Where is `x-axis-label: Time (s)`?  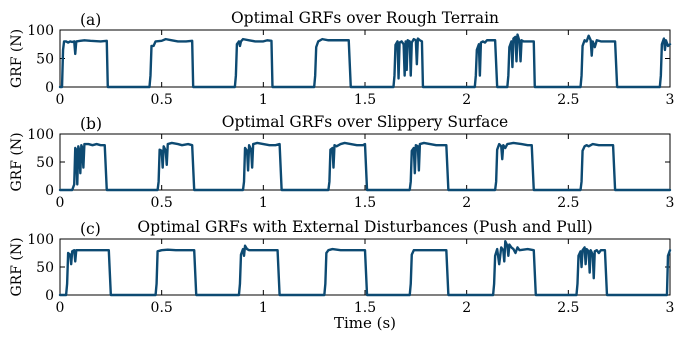 x-axis-label: Time (s) is located at coordinates (365, 323).